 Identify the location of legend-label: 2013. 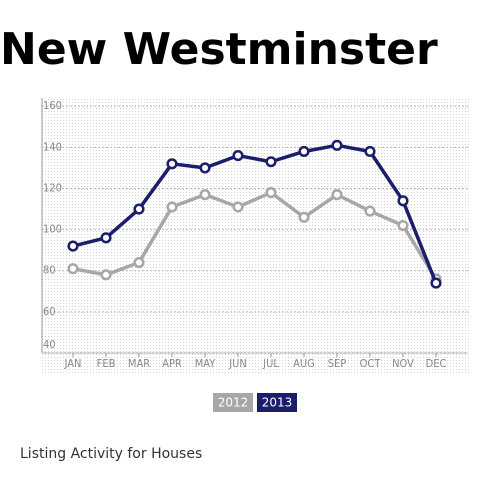
(277, 403).